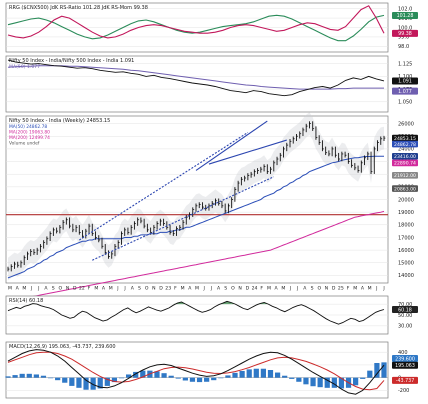 The image size is (428, 404). I want to click on price-current-tag-label: 24853.15, so click(405, 139).